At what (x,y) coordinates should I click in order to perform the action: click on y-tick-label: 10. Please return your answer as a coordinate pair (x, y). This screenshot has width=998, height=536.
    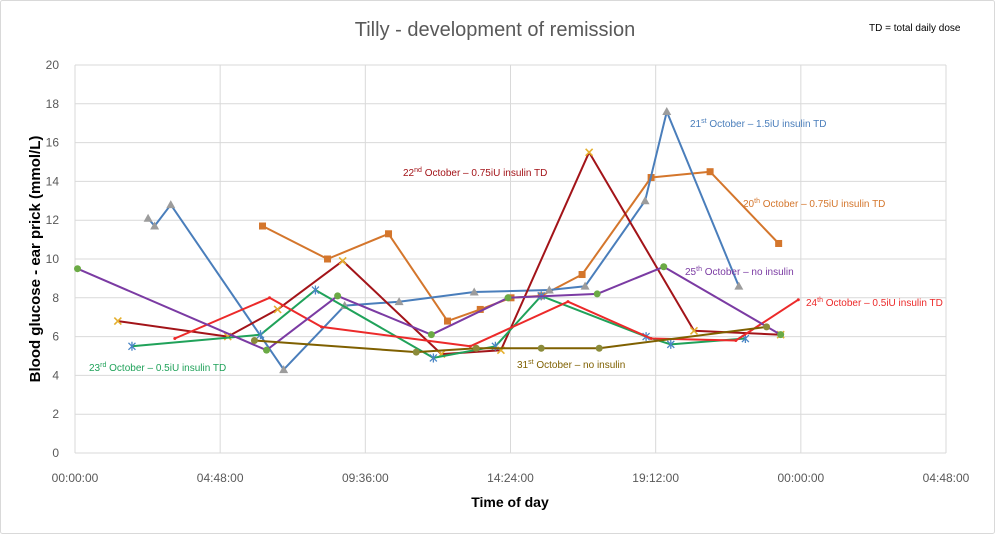
    Looking at the image, I should click on (53, 259).